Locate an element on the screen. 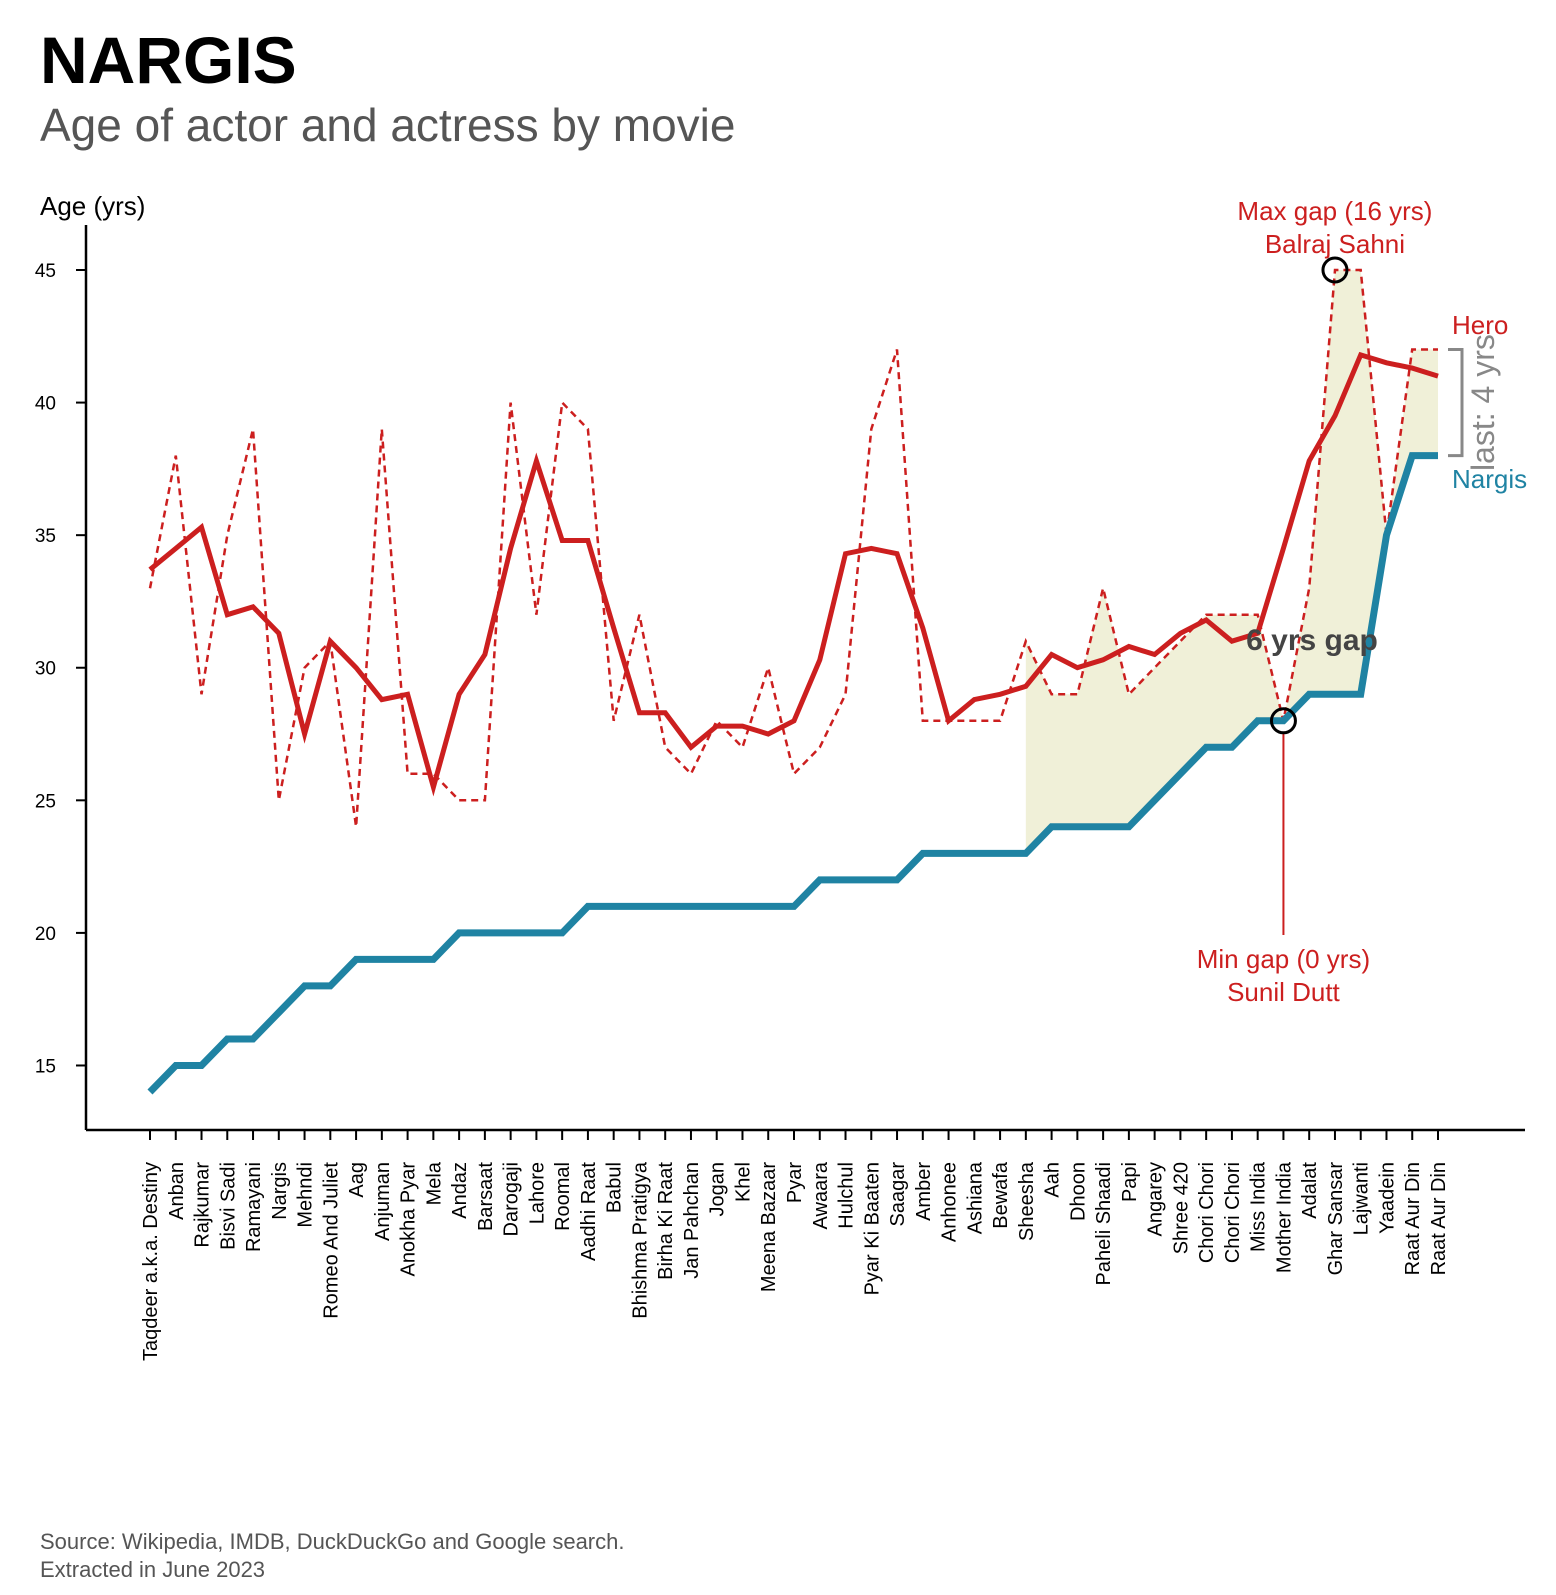 This screenshot has width=1556, height=1595. page-subtitle: Age of actor and actress by movie is located at coordinates (388, 125).